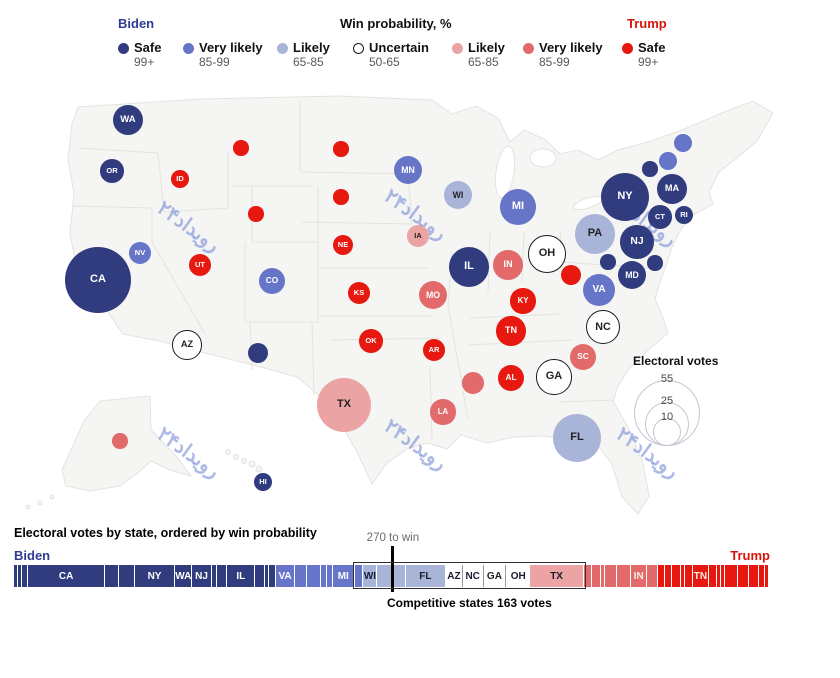  What do you see at coordinates (719, 576) in the screenshot?
I see `bar-segment-SD` at bounding box center [719, 576].